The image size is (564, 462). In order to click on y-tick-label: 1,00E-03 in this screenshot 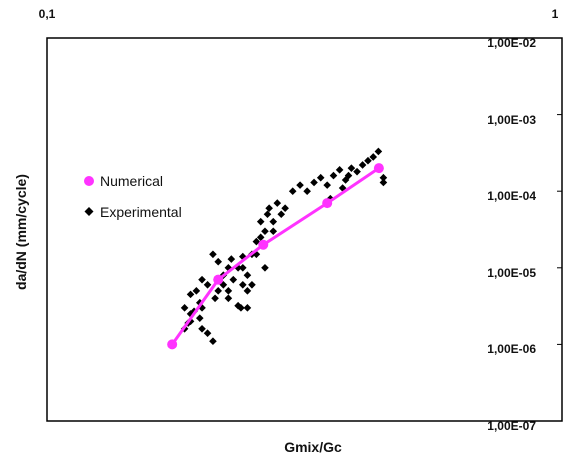, I will do `click(511, 120)`.